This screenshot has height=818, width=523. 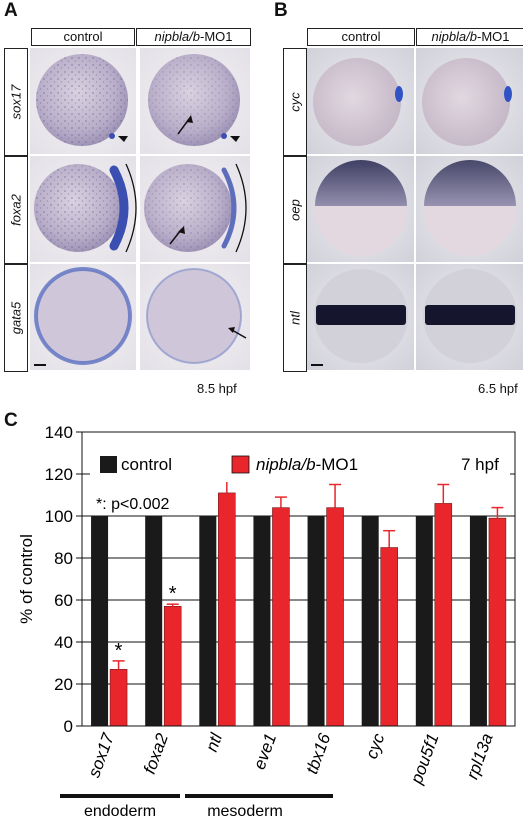 What do you see at coordinates (63, 642) in the screenshot?
I see `y-tick-label-40: 40` at bounding box center [63, 642].